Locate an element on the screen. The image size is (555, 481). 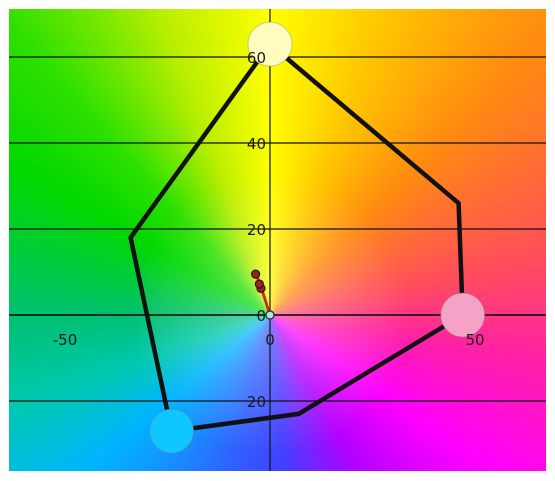
x-tick-label: 0 is located at coordinates (270, 340).